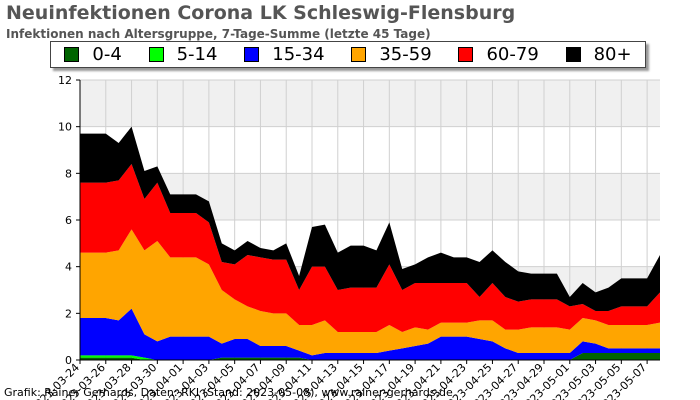  I want to click on y-tick-label: 8, so click(68, 173).